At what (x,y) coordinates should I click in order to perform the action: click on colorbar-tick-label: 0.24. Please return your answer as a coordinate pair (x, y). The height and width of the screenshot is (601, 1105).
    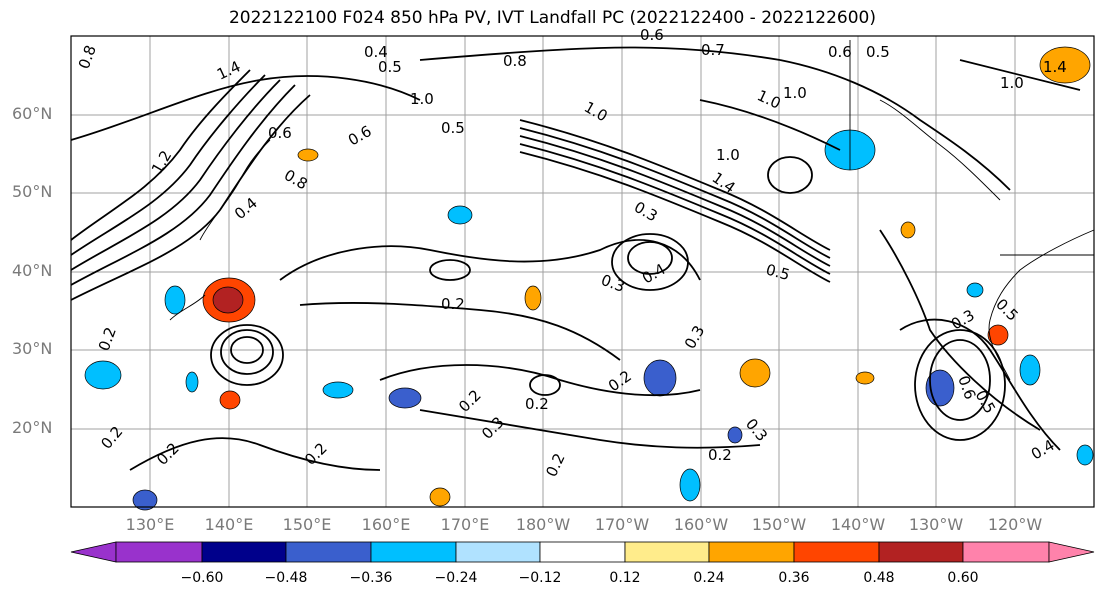
    Looking at the image, I should click on (709, 578).